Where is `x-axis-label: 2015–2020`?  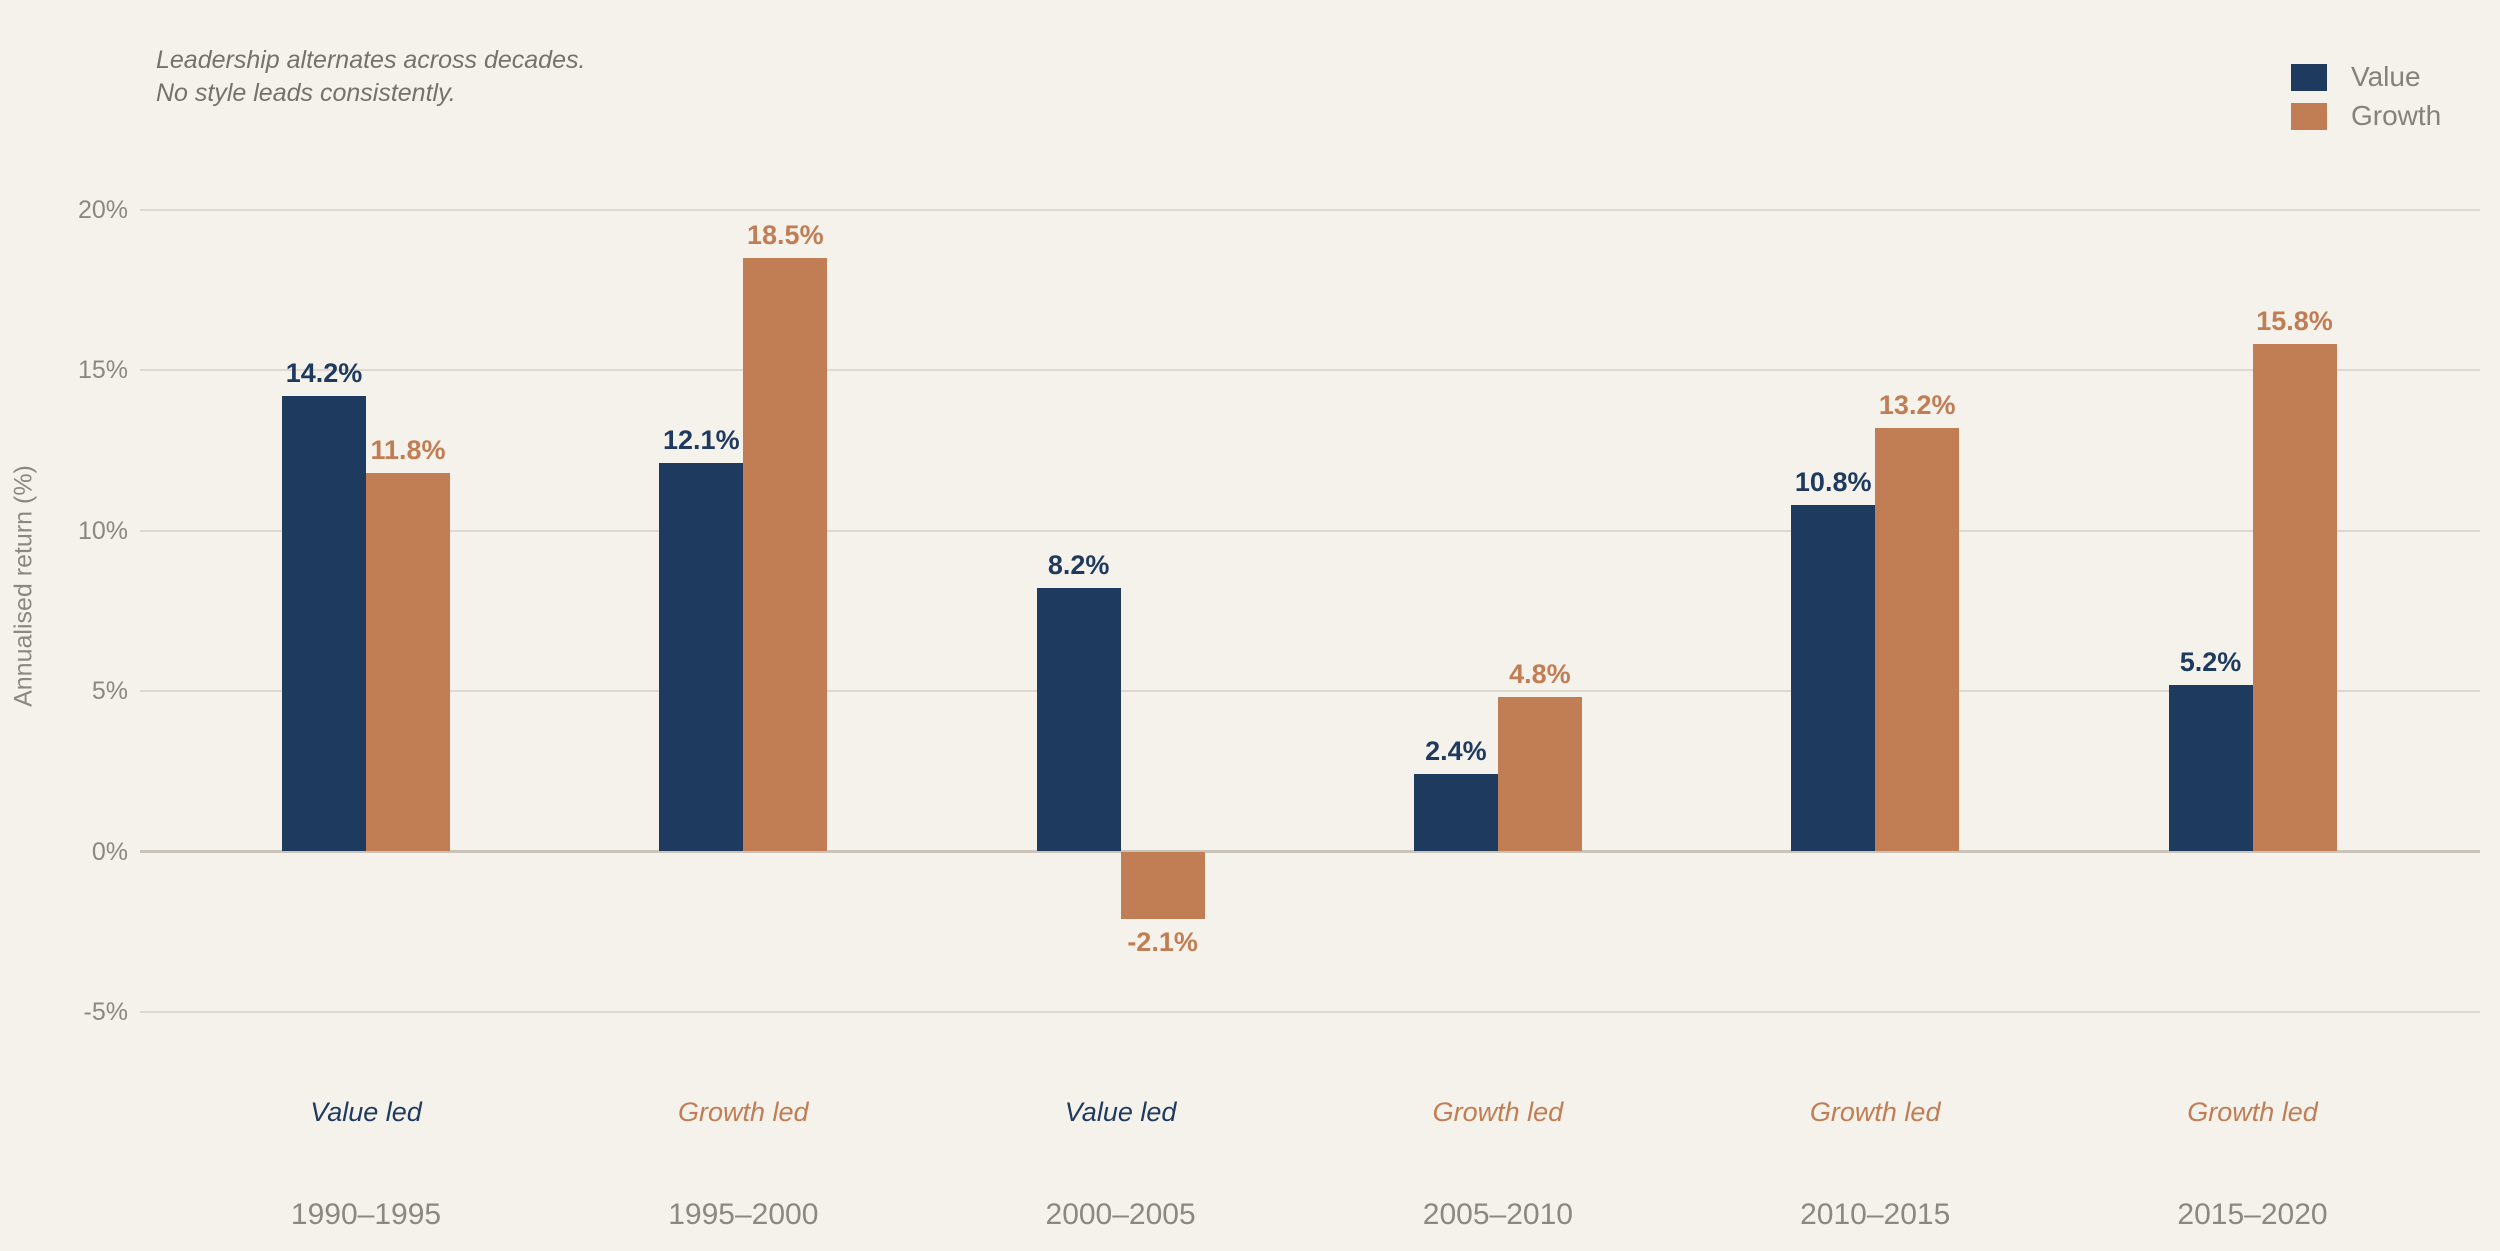
x-axis-label: 2015–2020 is located at coordinates (2252, 1214).